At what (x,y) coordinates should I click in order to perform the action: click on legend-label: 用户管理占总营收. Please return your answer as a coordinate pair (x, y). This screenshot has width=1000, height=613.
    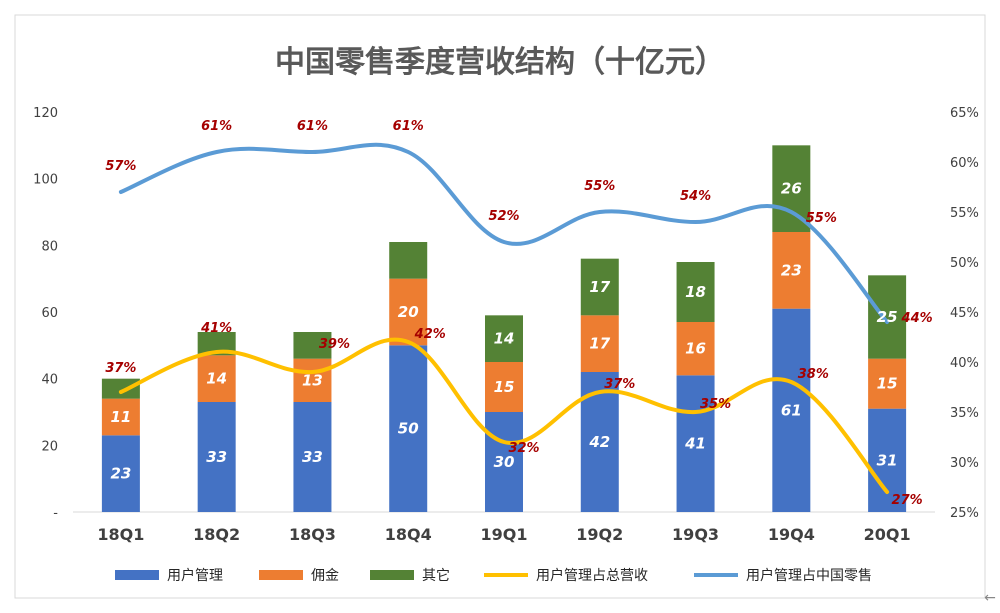
    Looking at the image, I should click on (592, 575).